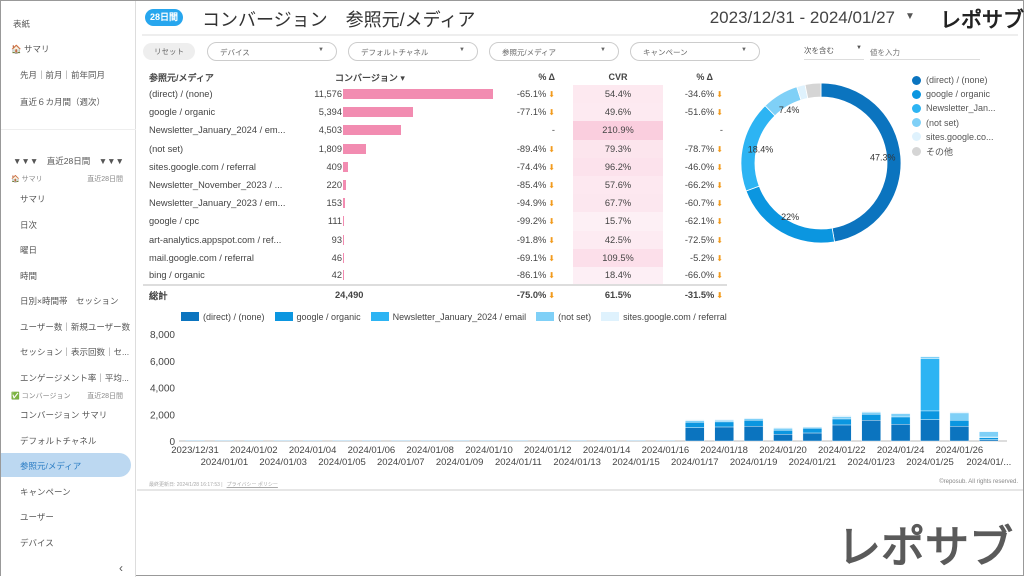 The width and height of the screenshot is (1024, 577). I want to click on sidebar-item: デバイス, so click(37, 542).